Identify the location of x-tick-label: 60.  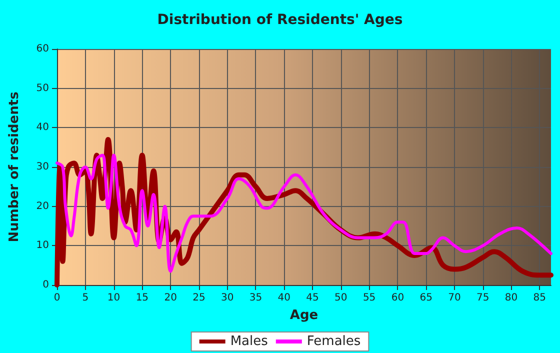
(397, 298).